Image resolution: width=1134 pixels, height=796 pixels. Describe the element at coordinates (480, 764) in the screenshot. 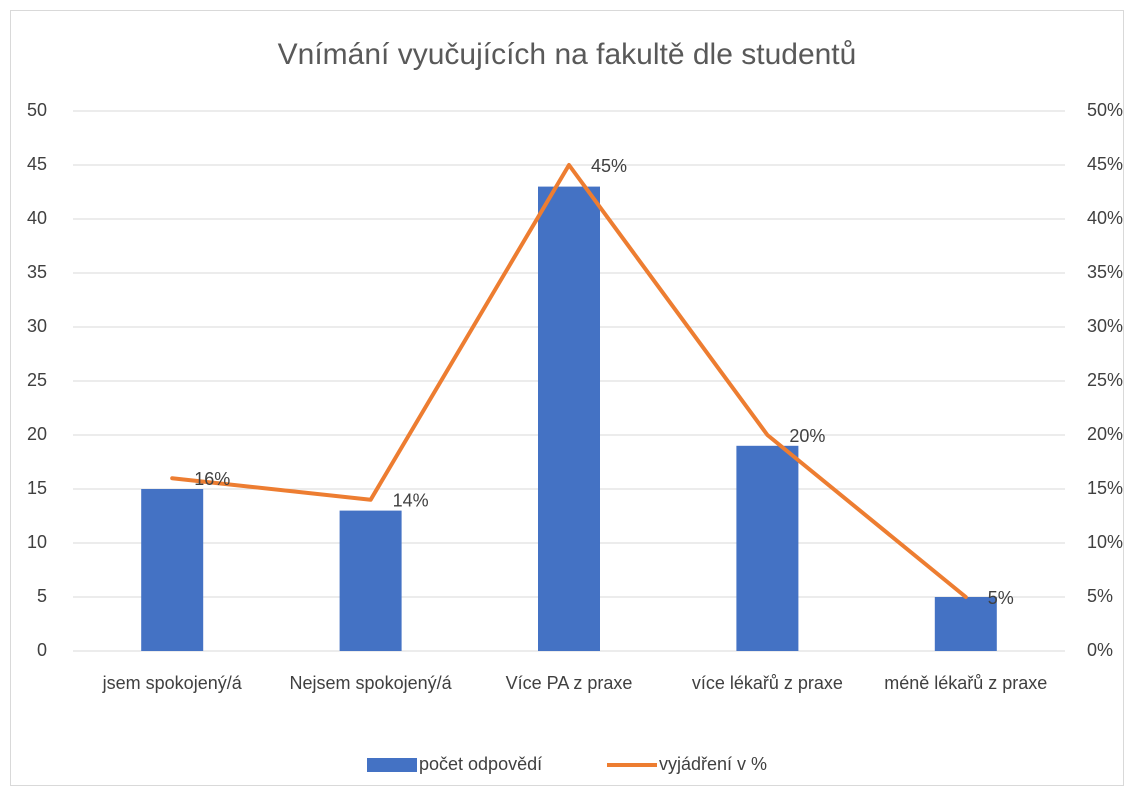

I see `legend-label: počet odpovědí` at that location.